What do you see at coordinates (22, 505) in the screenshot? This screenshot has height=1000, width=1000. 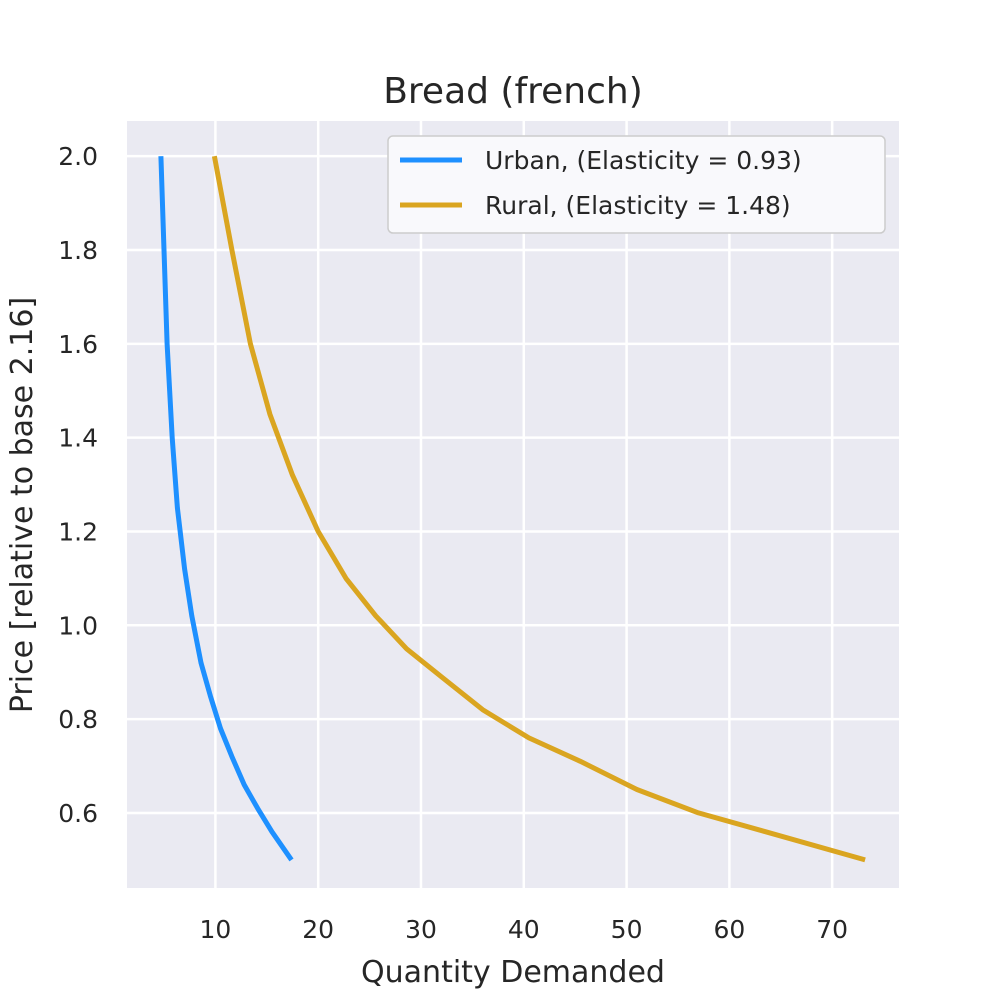 I see `y-axis-label: Price [relative to base 2.16]` at bounding box center [22, 505].